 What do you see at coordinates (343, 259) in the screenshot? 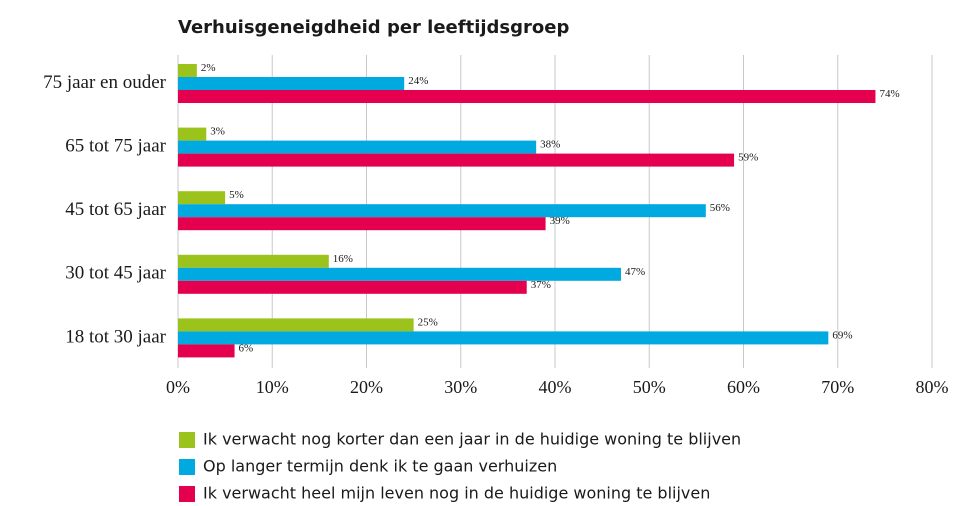
I see `value-label: 16%` at bounding box center [343, 259].